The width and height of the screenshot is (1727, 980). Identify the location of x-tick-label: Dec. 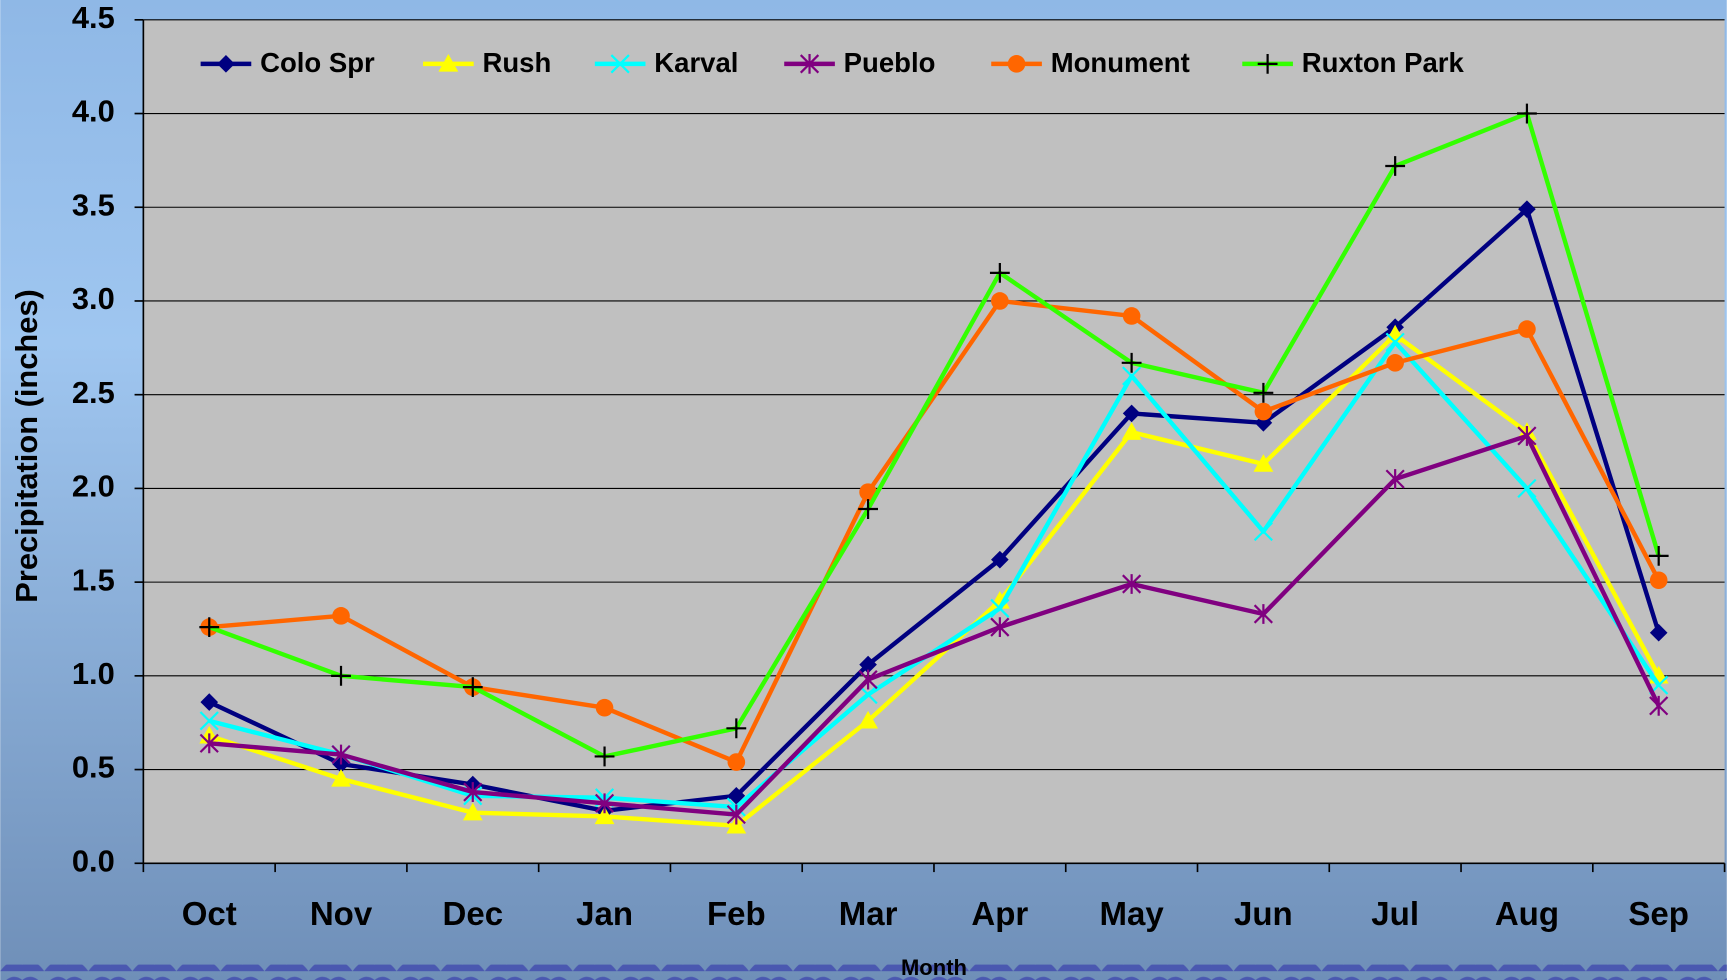
(472, 913).